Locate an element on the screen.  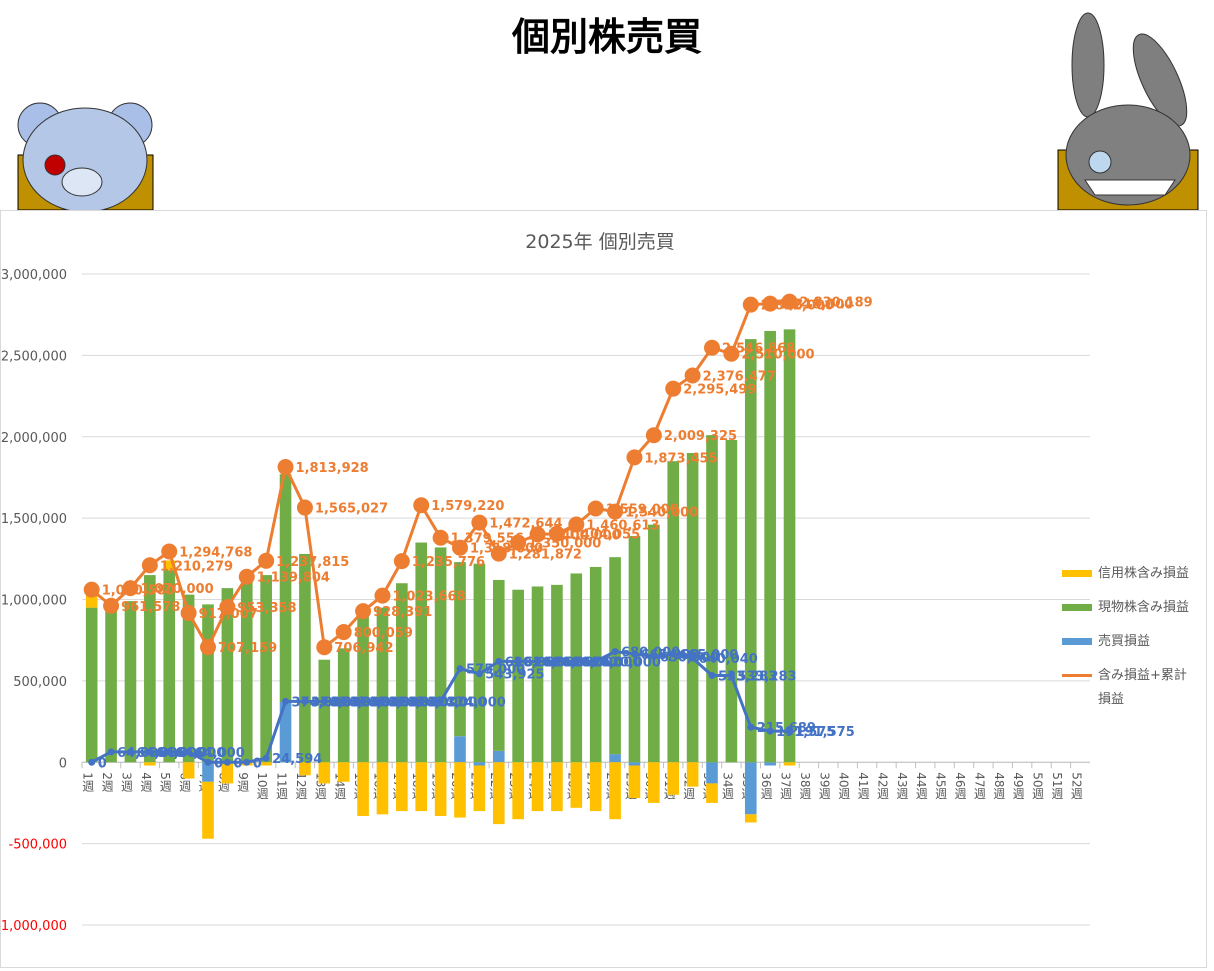
data-label: 1,400,000 is located at coordinates (584, 535).